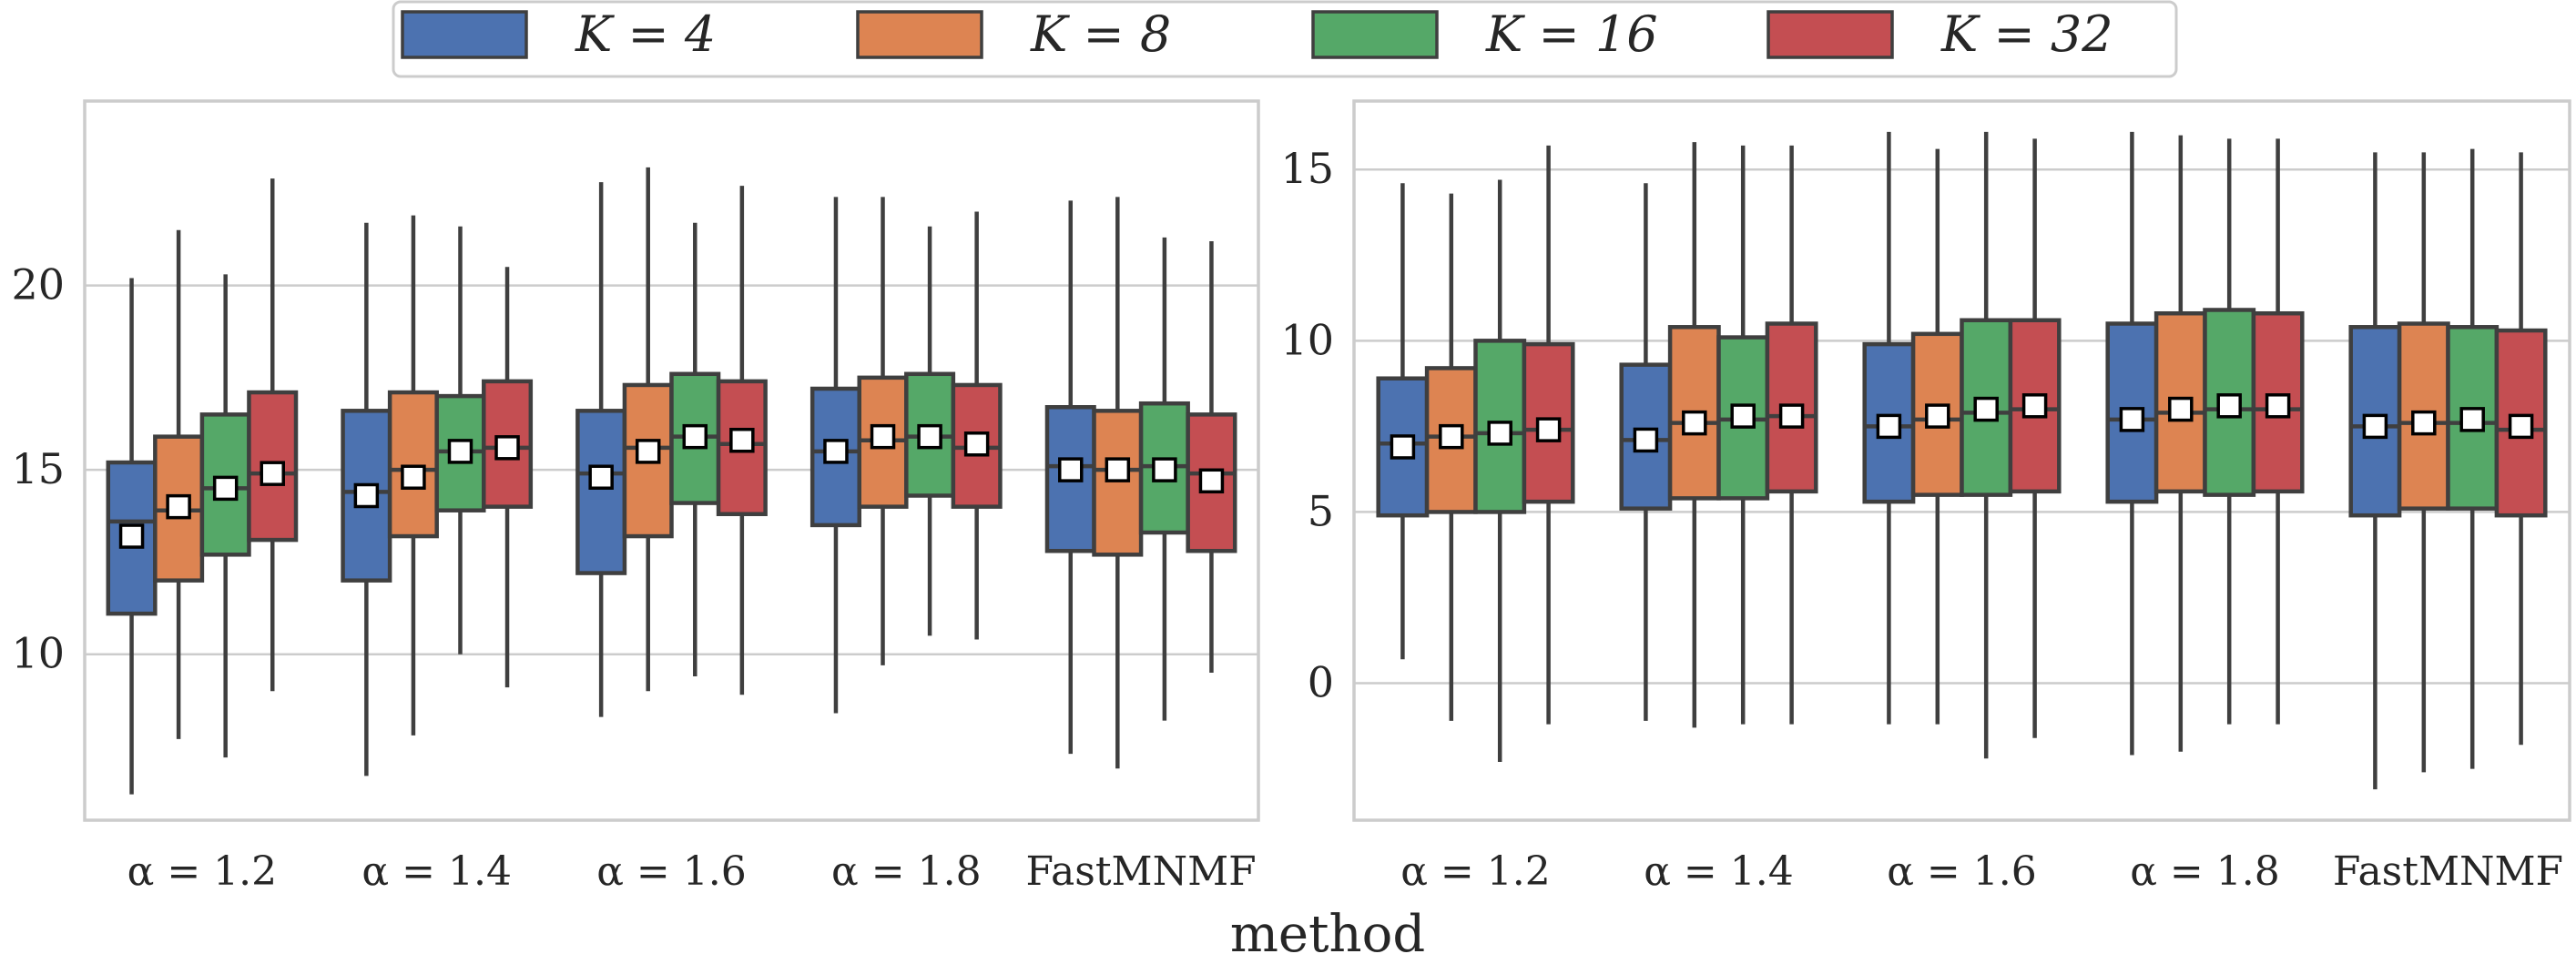 The height and width of the screenshot is (964, 2576). What do you see at coordinates (907, 872) in the screenshot?
I see `x-tick-label: α = 1.8` at bounding box center [907, 872].